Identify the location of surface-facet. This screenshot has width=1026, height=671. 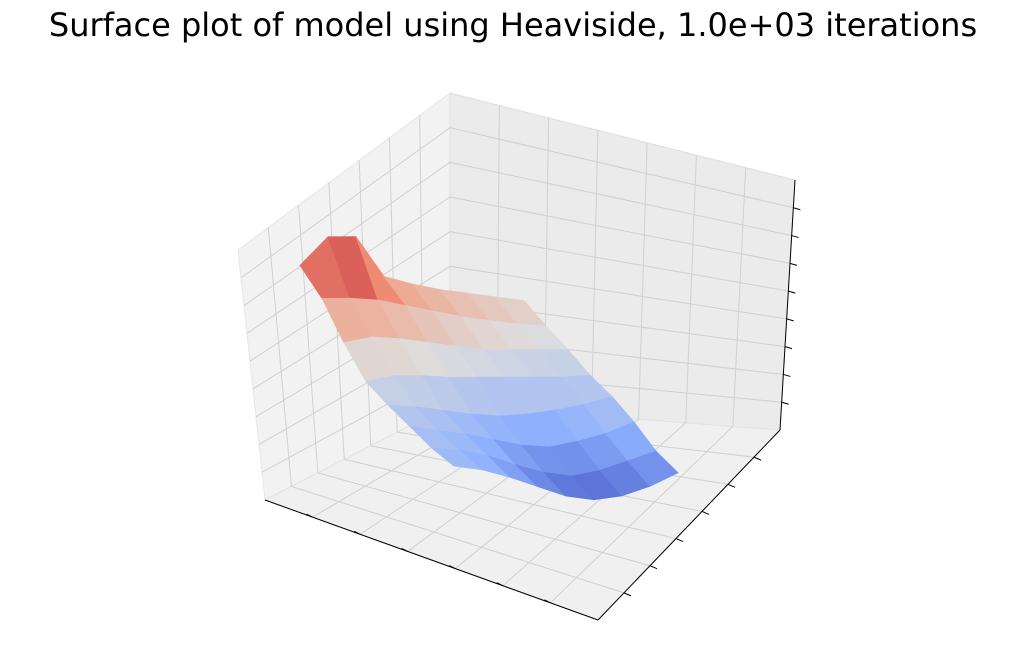
(653, 468).